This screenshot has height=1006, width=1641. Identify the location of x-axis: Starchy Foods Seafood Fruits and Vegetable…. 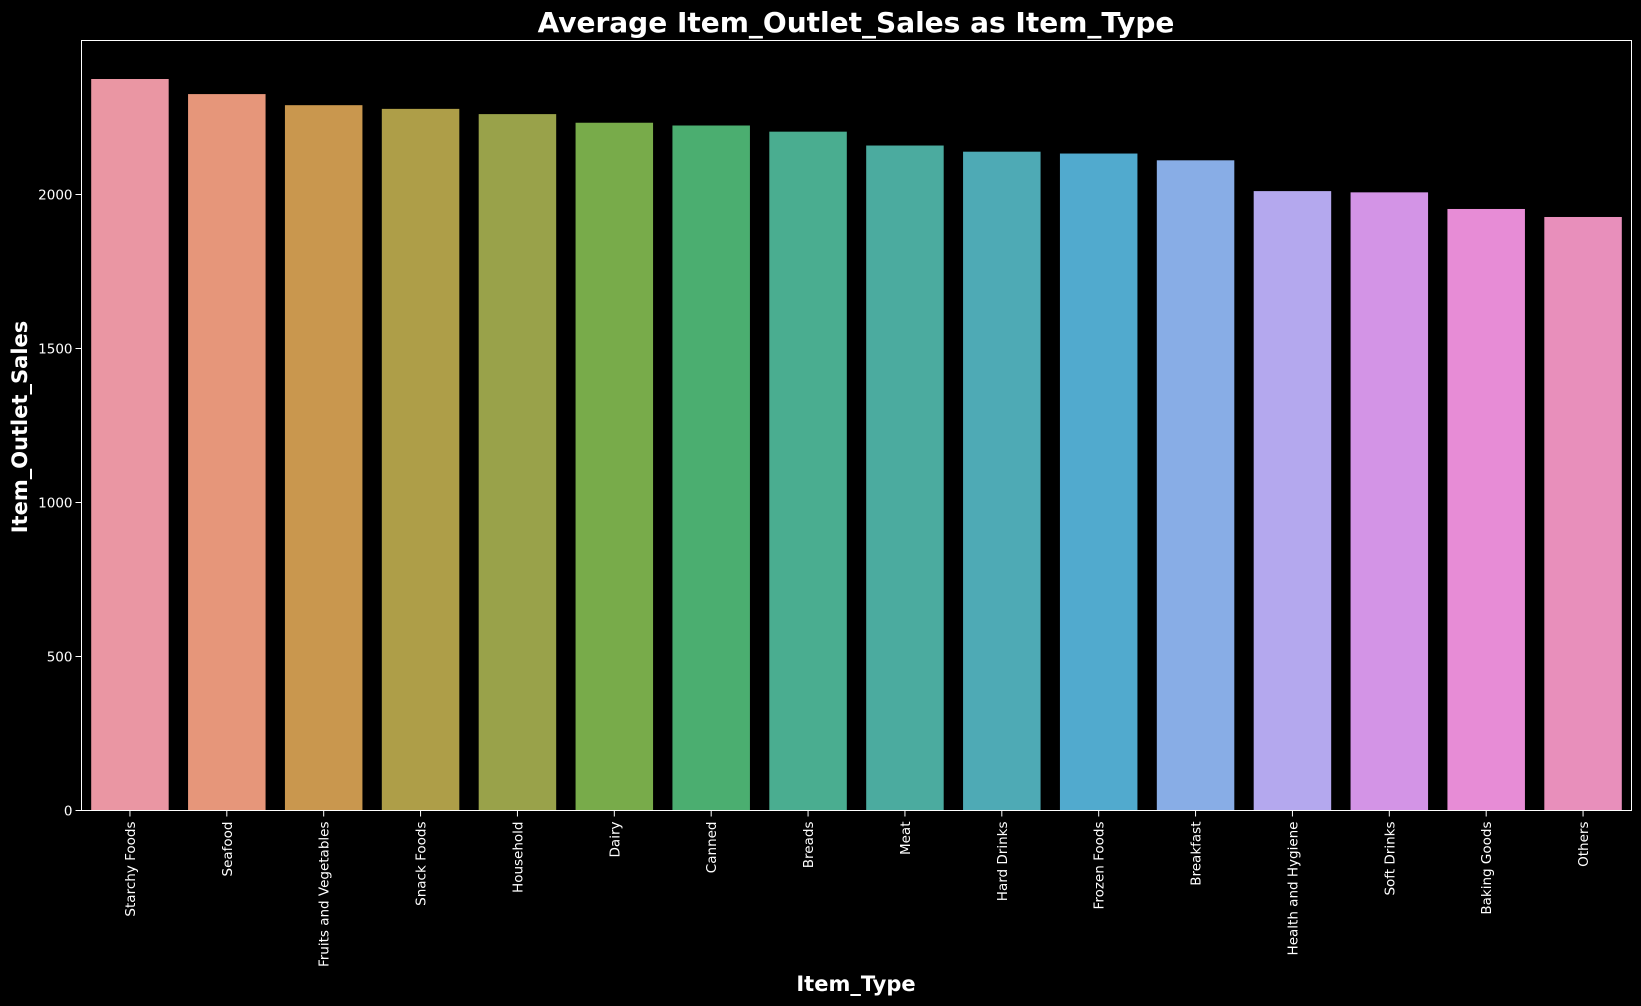
(857, 889).